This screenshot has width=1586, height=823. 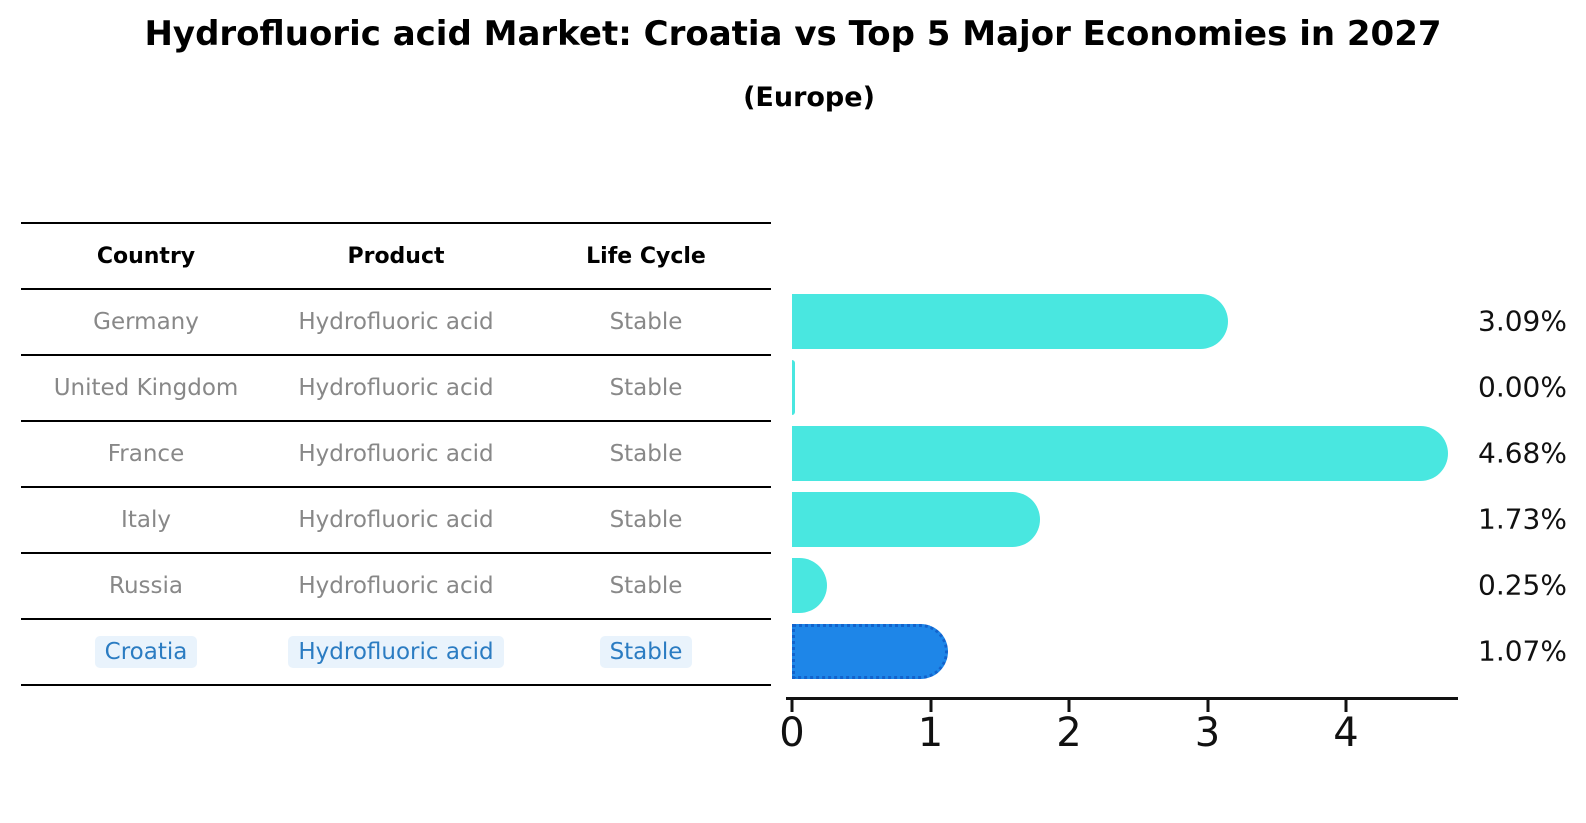 What do you see at coordinates (809, 585) in the screenshot?
I see `bar-russia` at bounding box center [809, 585].